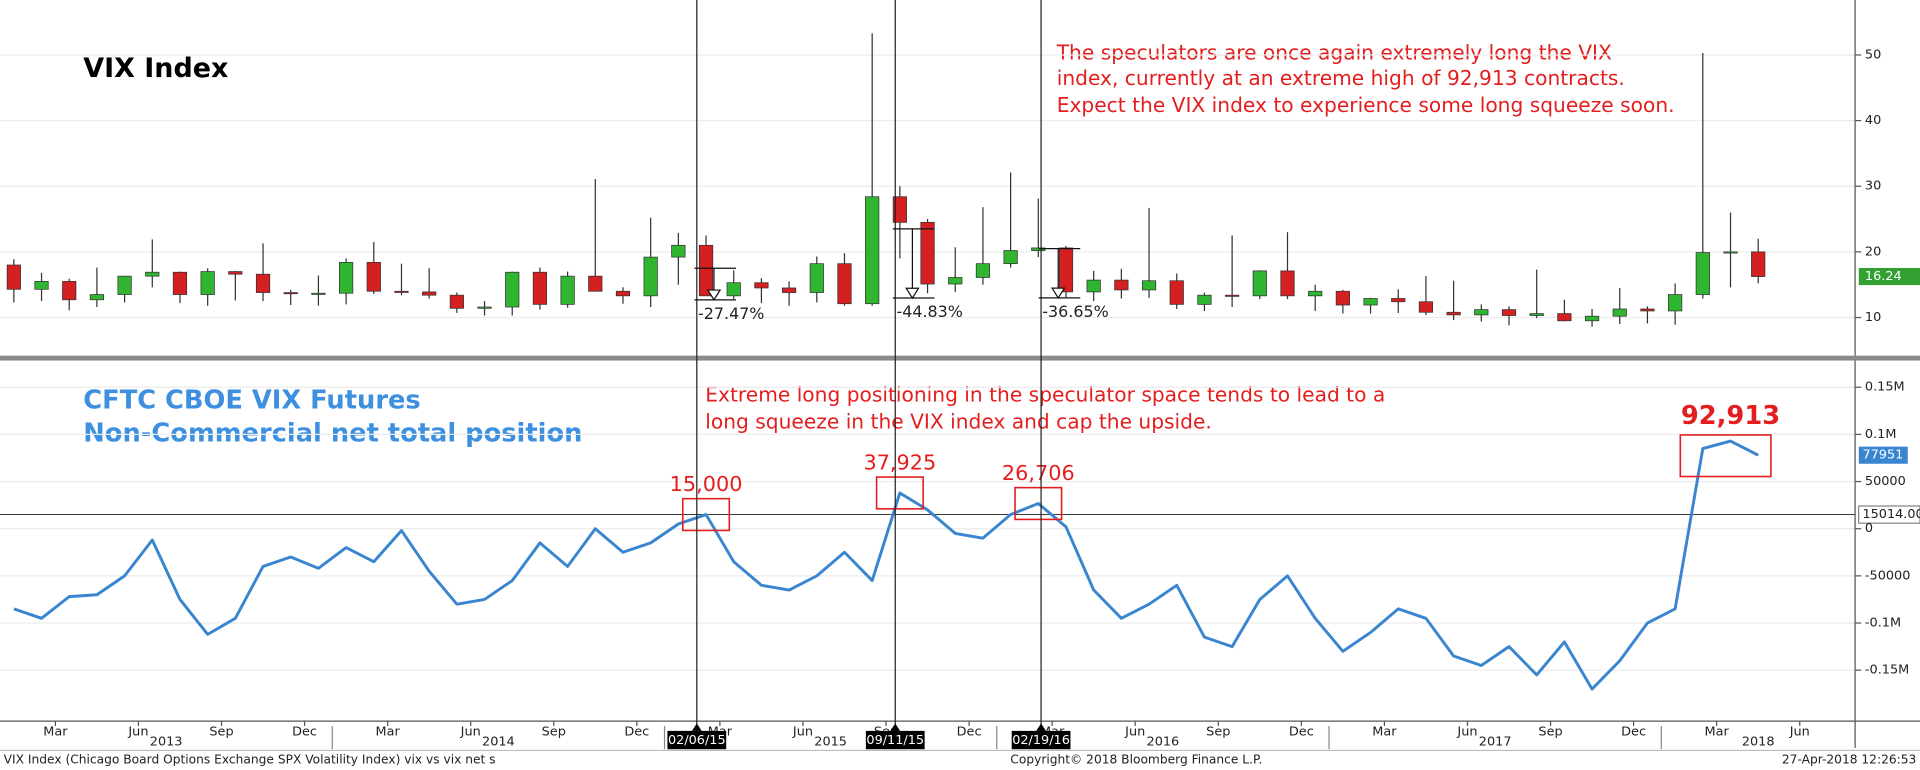  Describe the element at coordinates (731, 313) in the screenshot. I see `drop-label: -27.47%` at that location.